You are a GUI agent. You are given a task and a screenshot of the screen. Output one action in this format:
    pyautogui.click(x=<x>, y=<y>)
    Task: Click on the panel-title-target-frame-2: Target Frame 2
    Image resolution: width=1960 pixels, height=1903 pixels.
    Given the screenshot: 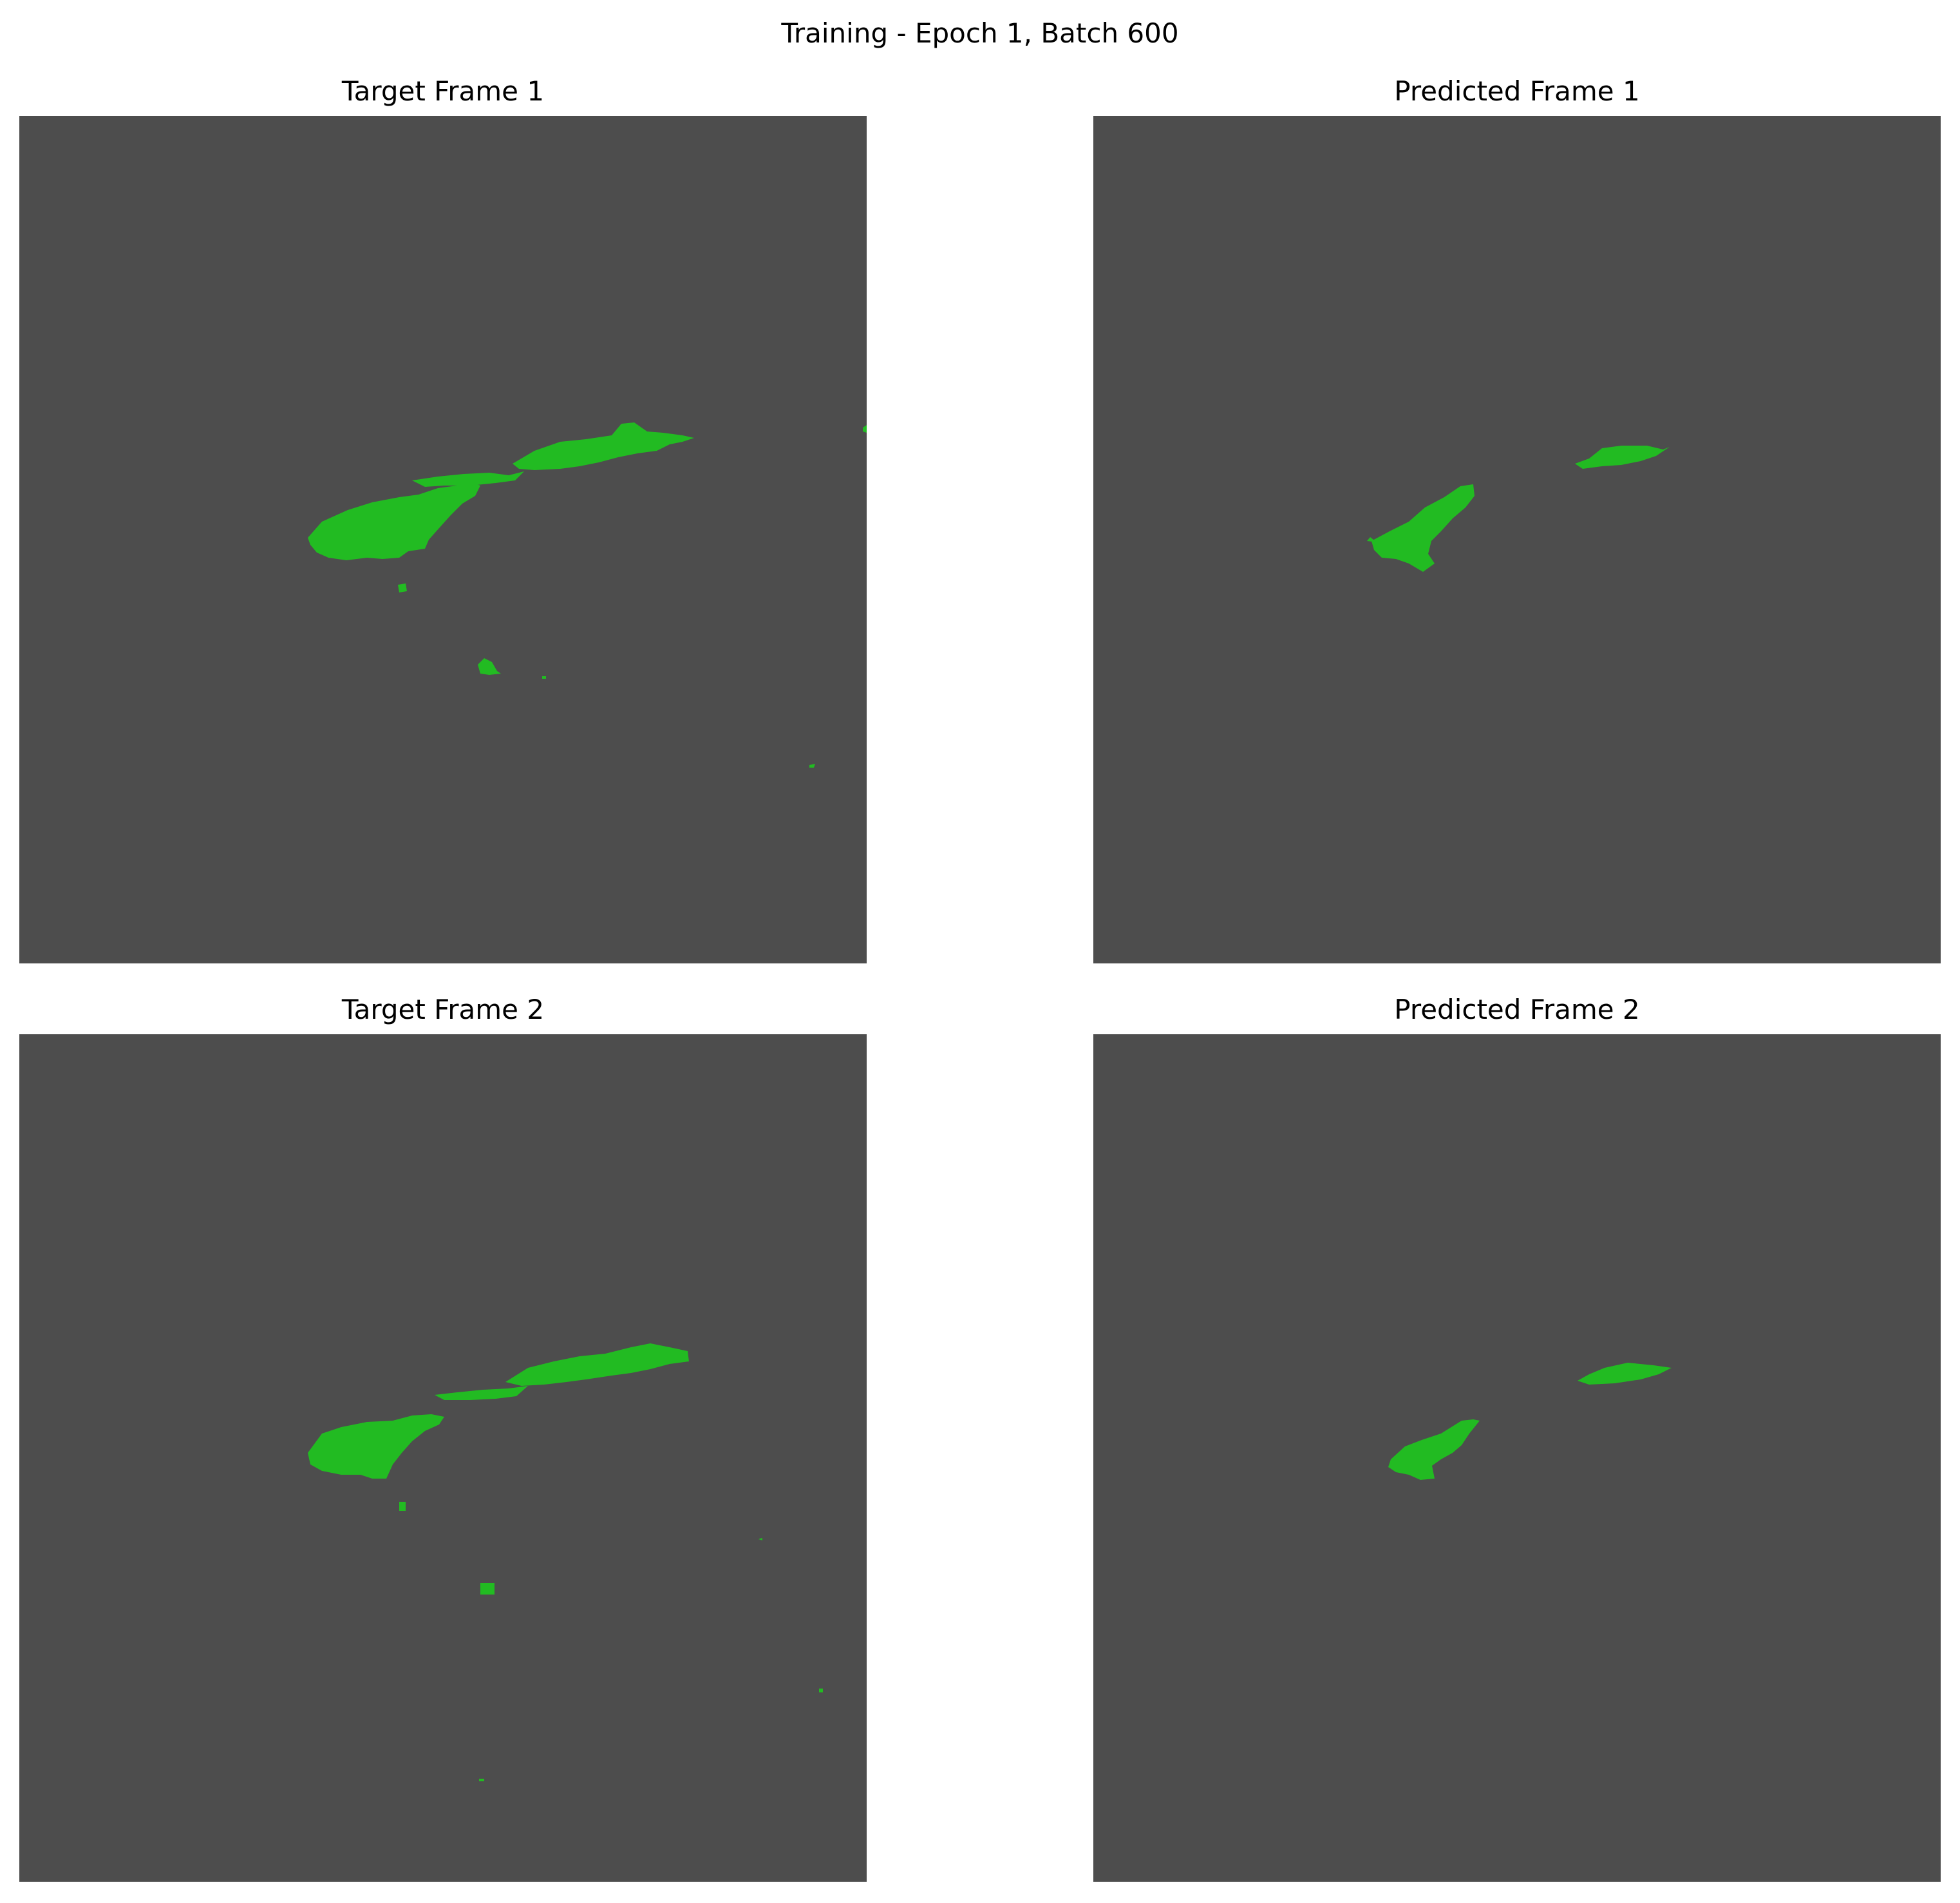 What is the action you would take?
    pyautogui.click(x=443, y=1010)
    